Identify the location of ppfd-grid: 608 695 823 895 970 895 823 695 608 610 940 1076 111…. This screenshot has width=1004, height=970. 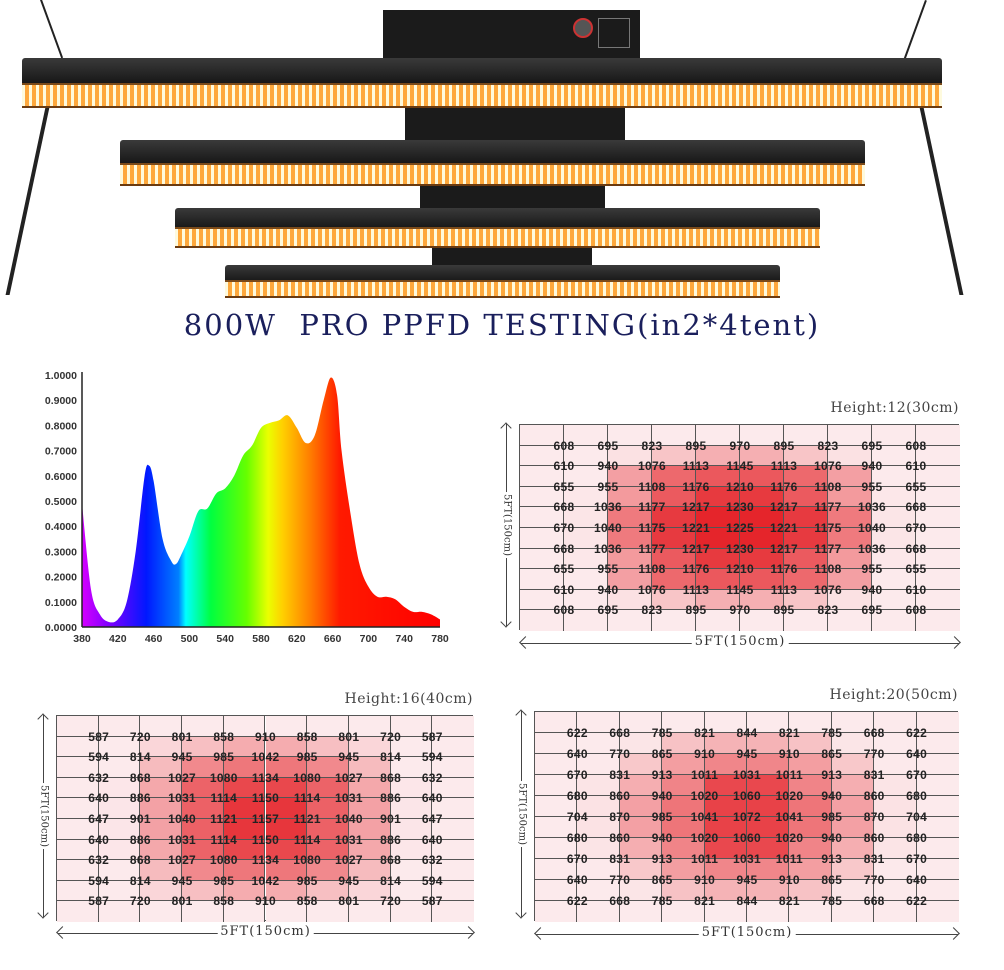
(739, 527).